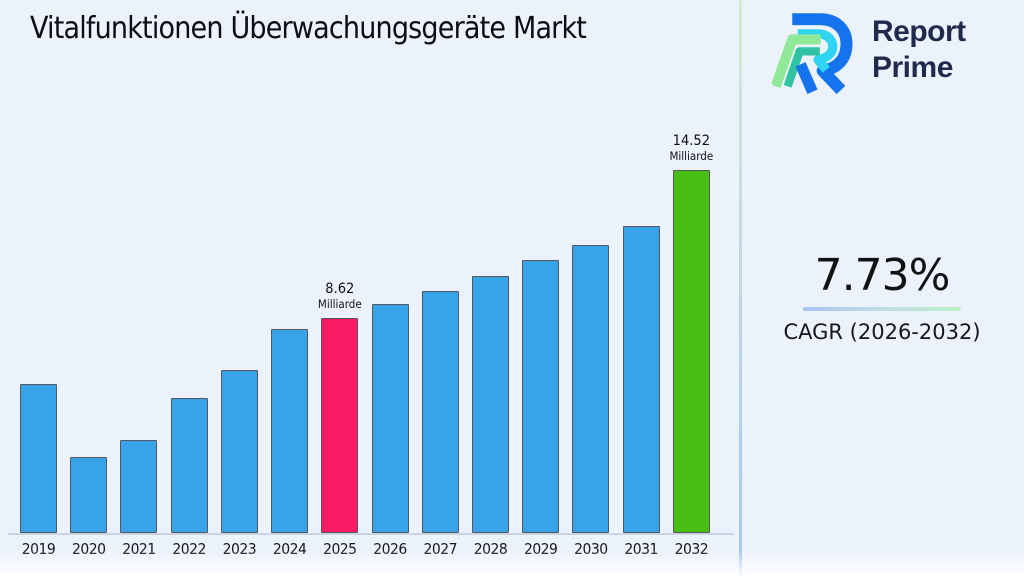 The height and width of the screenshot is (576, 1024). I want to click on bar-2031, so click(641, 379).